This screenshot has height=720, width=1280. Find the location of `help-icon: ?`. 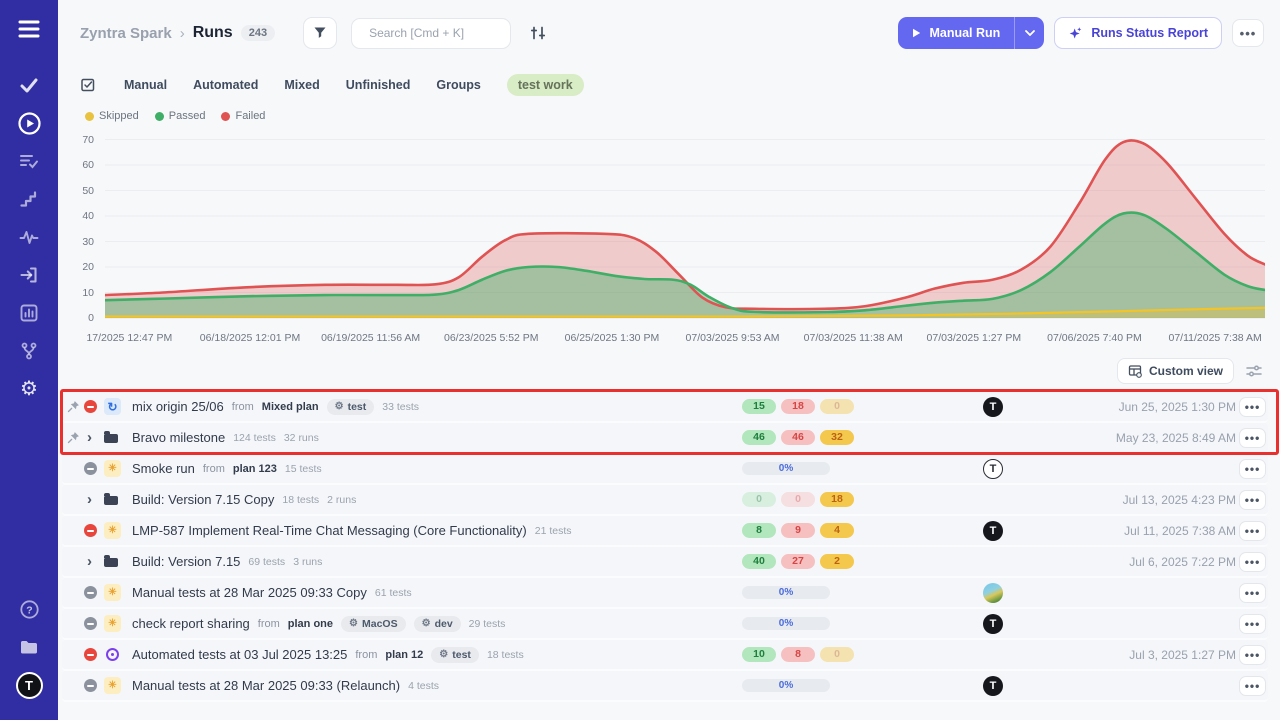

help-icon: ? is located at coordinates (29, 609).